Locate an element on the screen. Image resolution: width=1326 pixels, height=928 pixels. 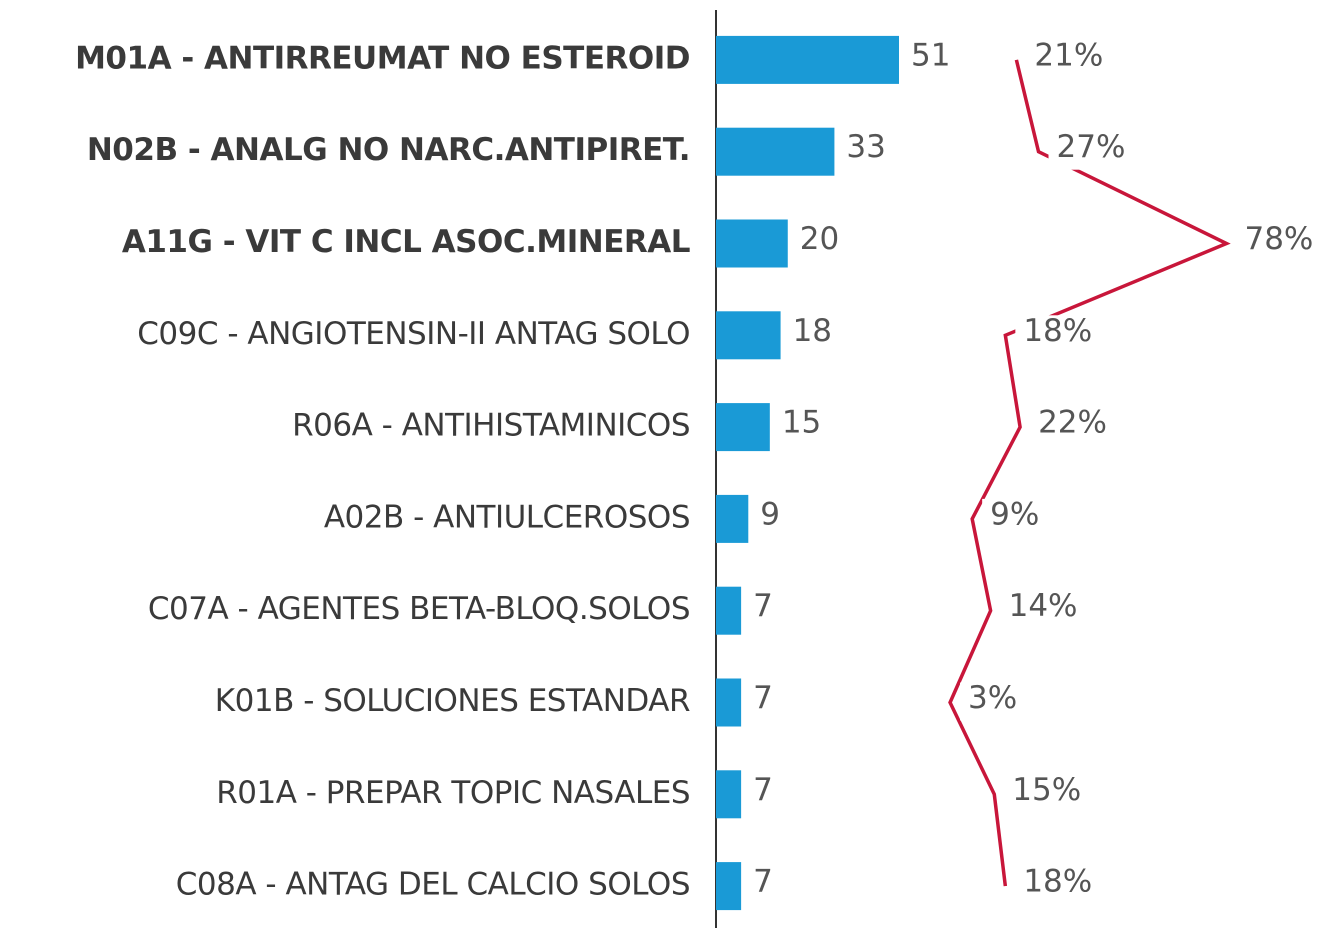
data-label: 14% is located at coordinates (1043, 606).